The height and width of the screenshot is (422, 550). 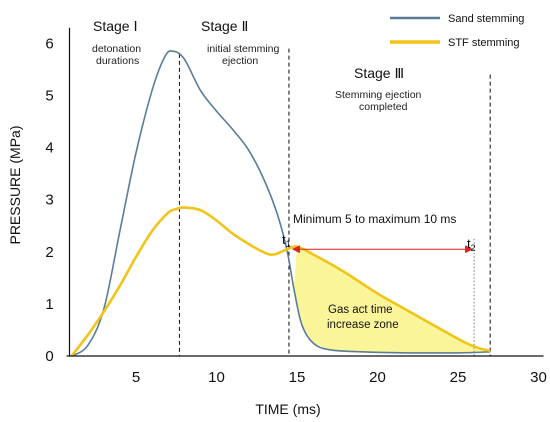 I want to click on y-tick-label: 4, so click(x=49, y=148).